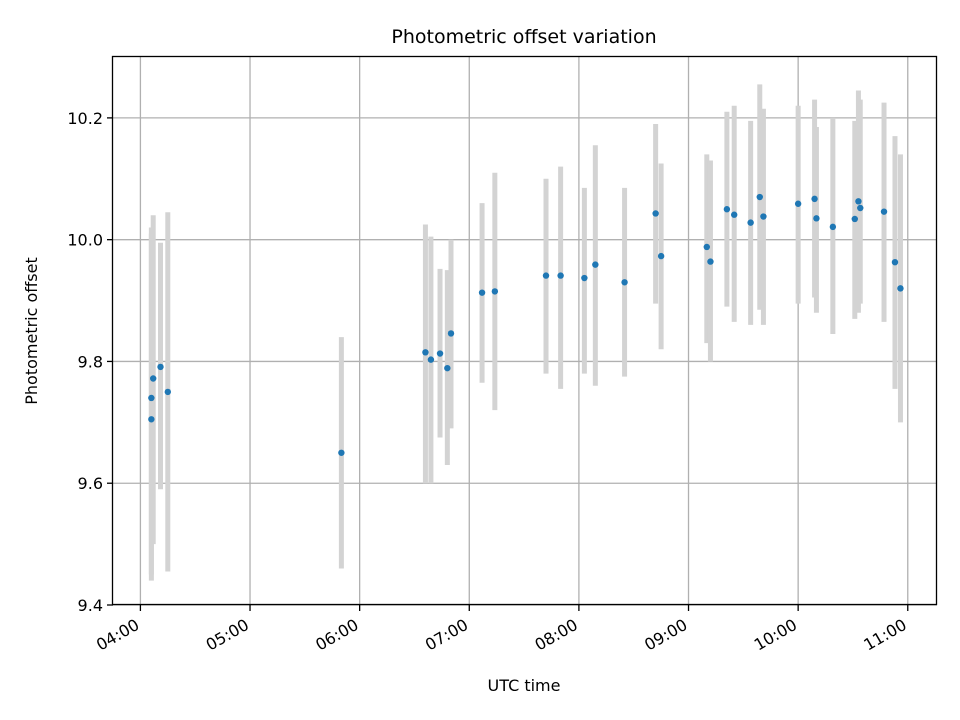 This screenshot has width=960, height=720. Describe the element at coordinates (90, 605) in the screenshot. I see `y-tick-label: 9.4` at that location.